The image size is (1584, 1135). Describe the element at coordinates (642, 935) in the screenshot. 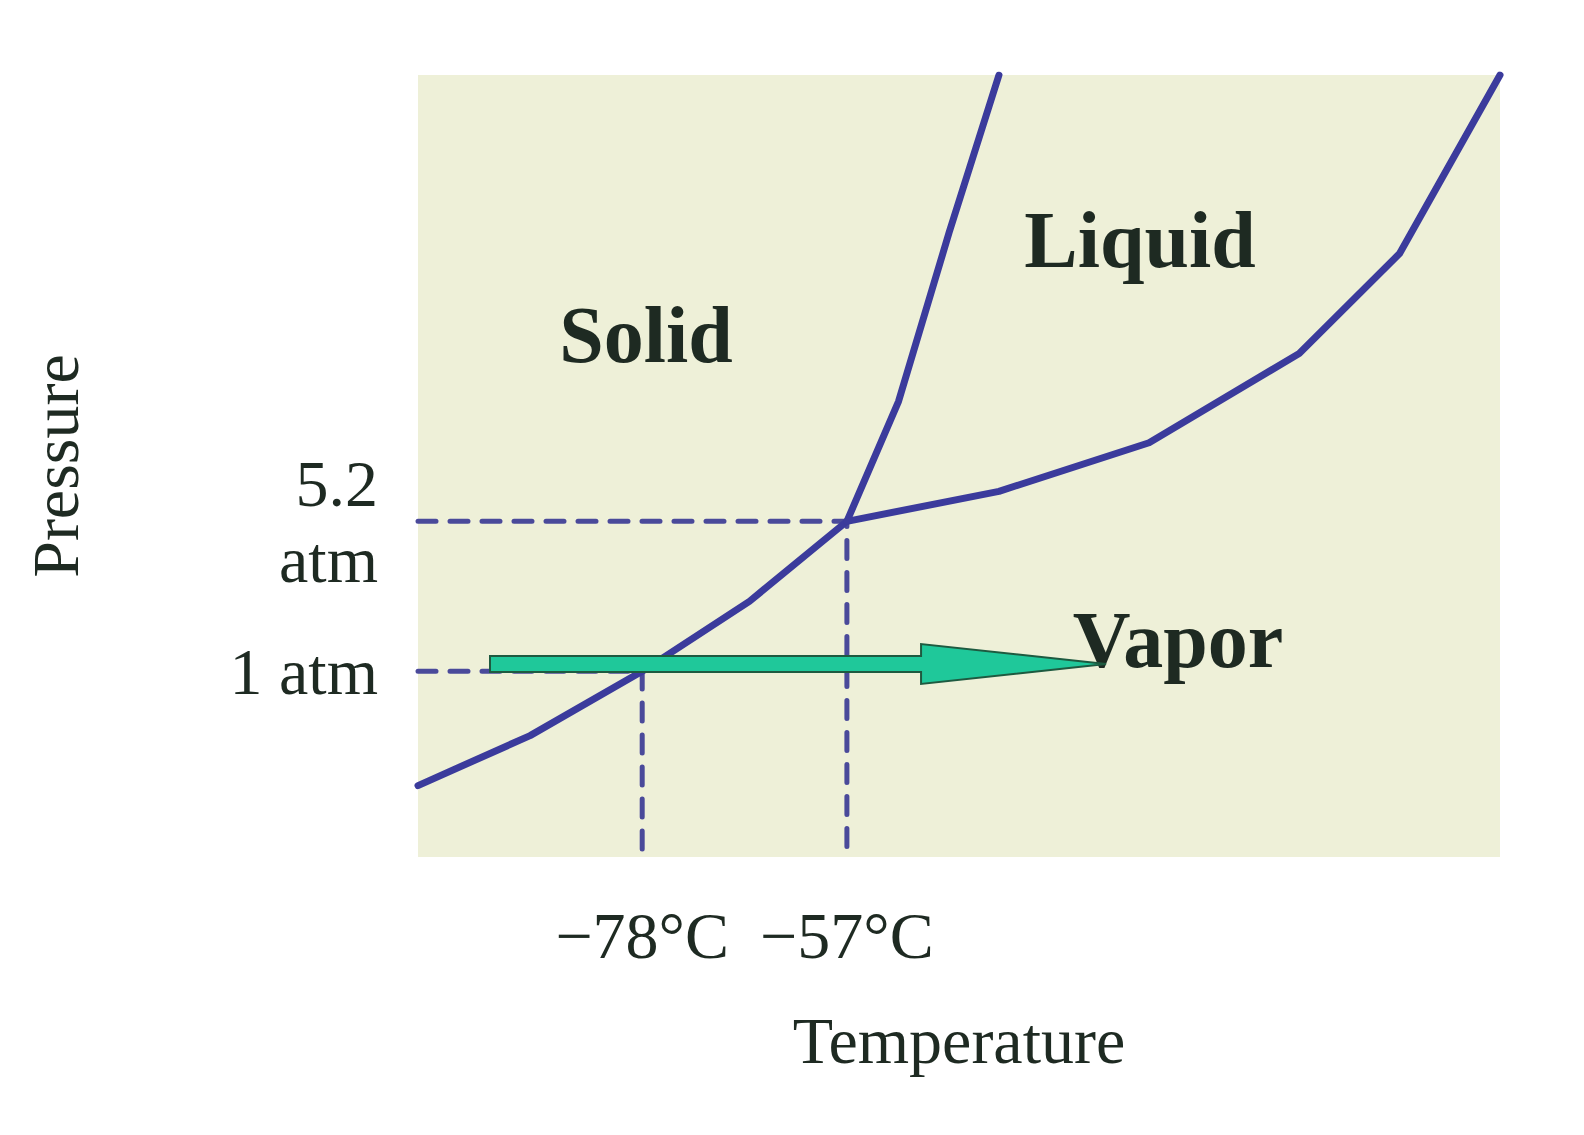

I see `x-tick-label: −78°C` at that location.